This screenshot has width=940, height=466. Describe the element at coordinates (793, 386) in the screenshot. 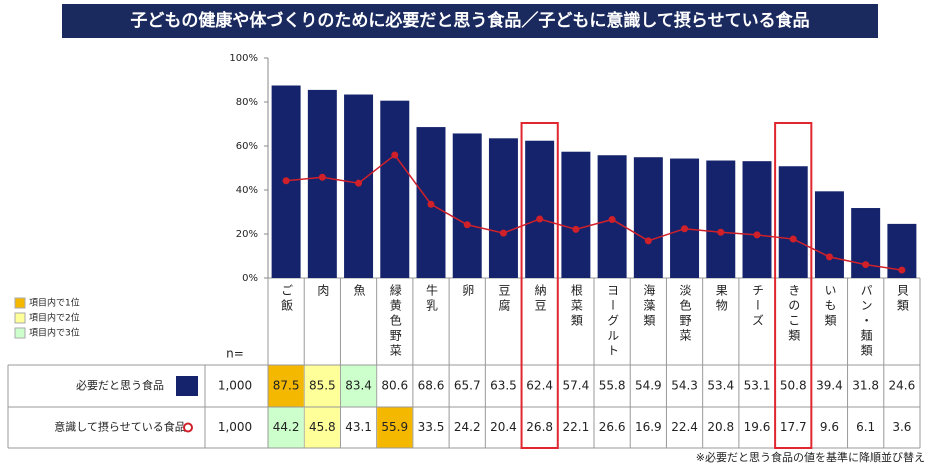

I see `table-value: 50.8` at that location.